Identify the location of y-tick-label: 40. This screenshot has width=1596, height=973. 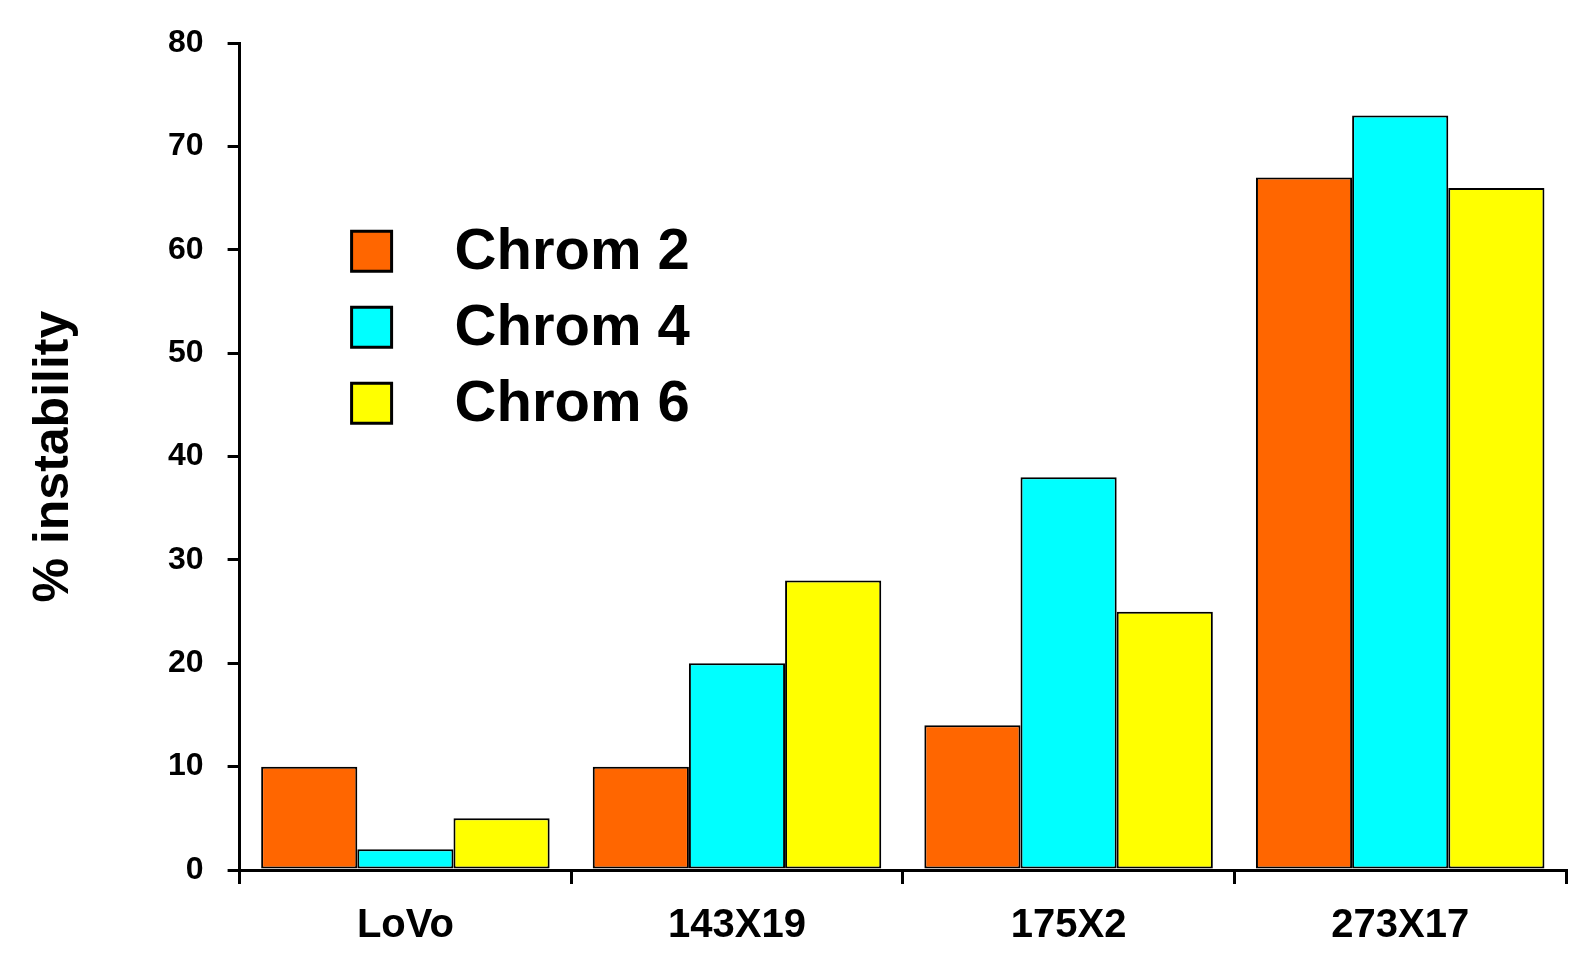
(186, 454).